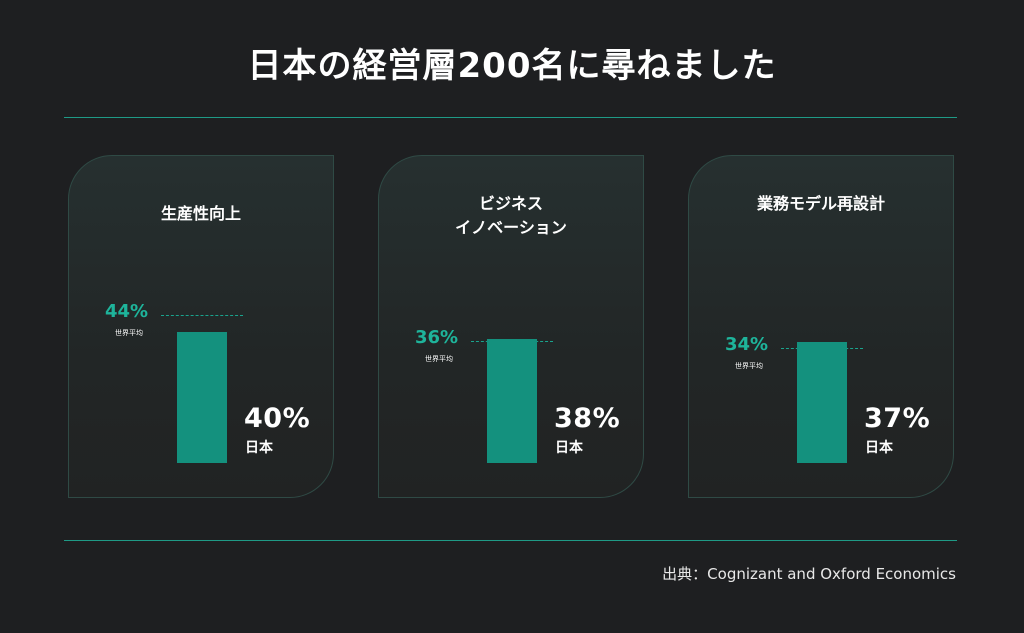  Describe the element at coordinates (587, 418) in the screenshot. I see `japan-value: 38%` at that location.